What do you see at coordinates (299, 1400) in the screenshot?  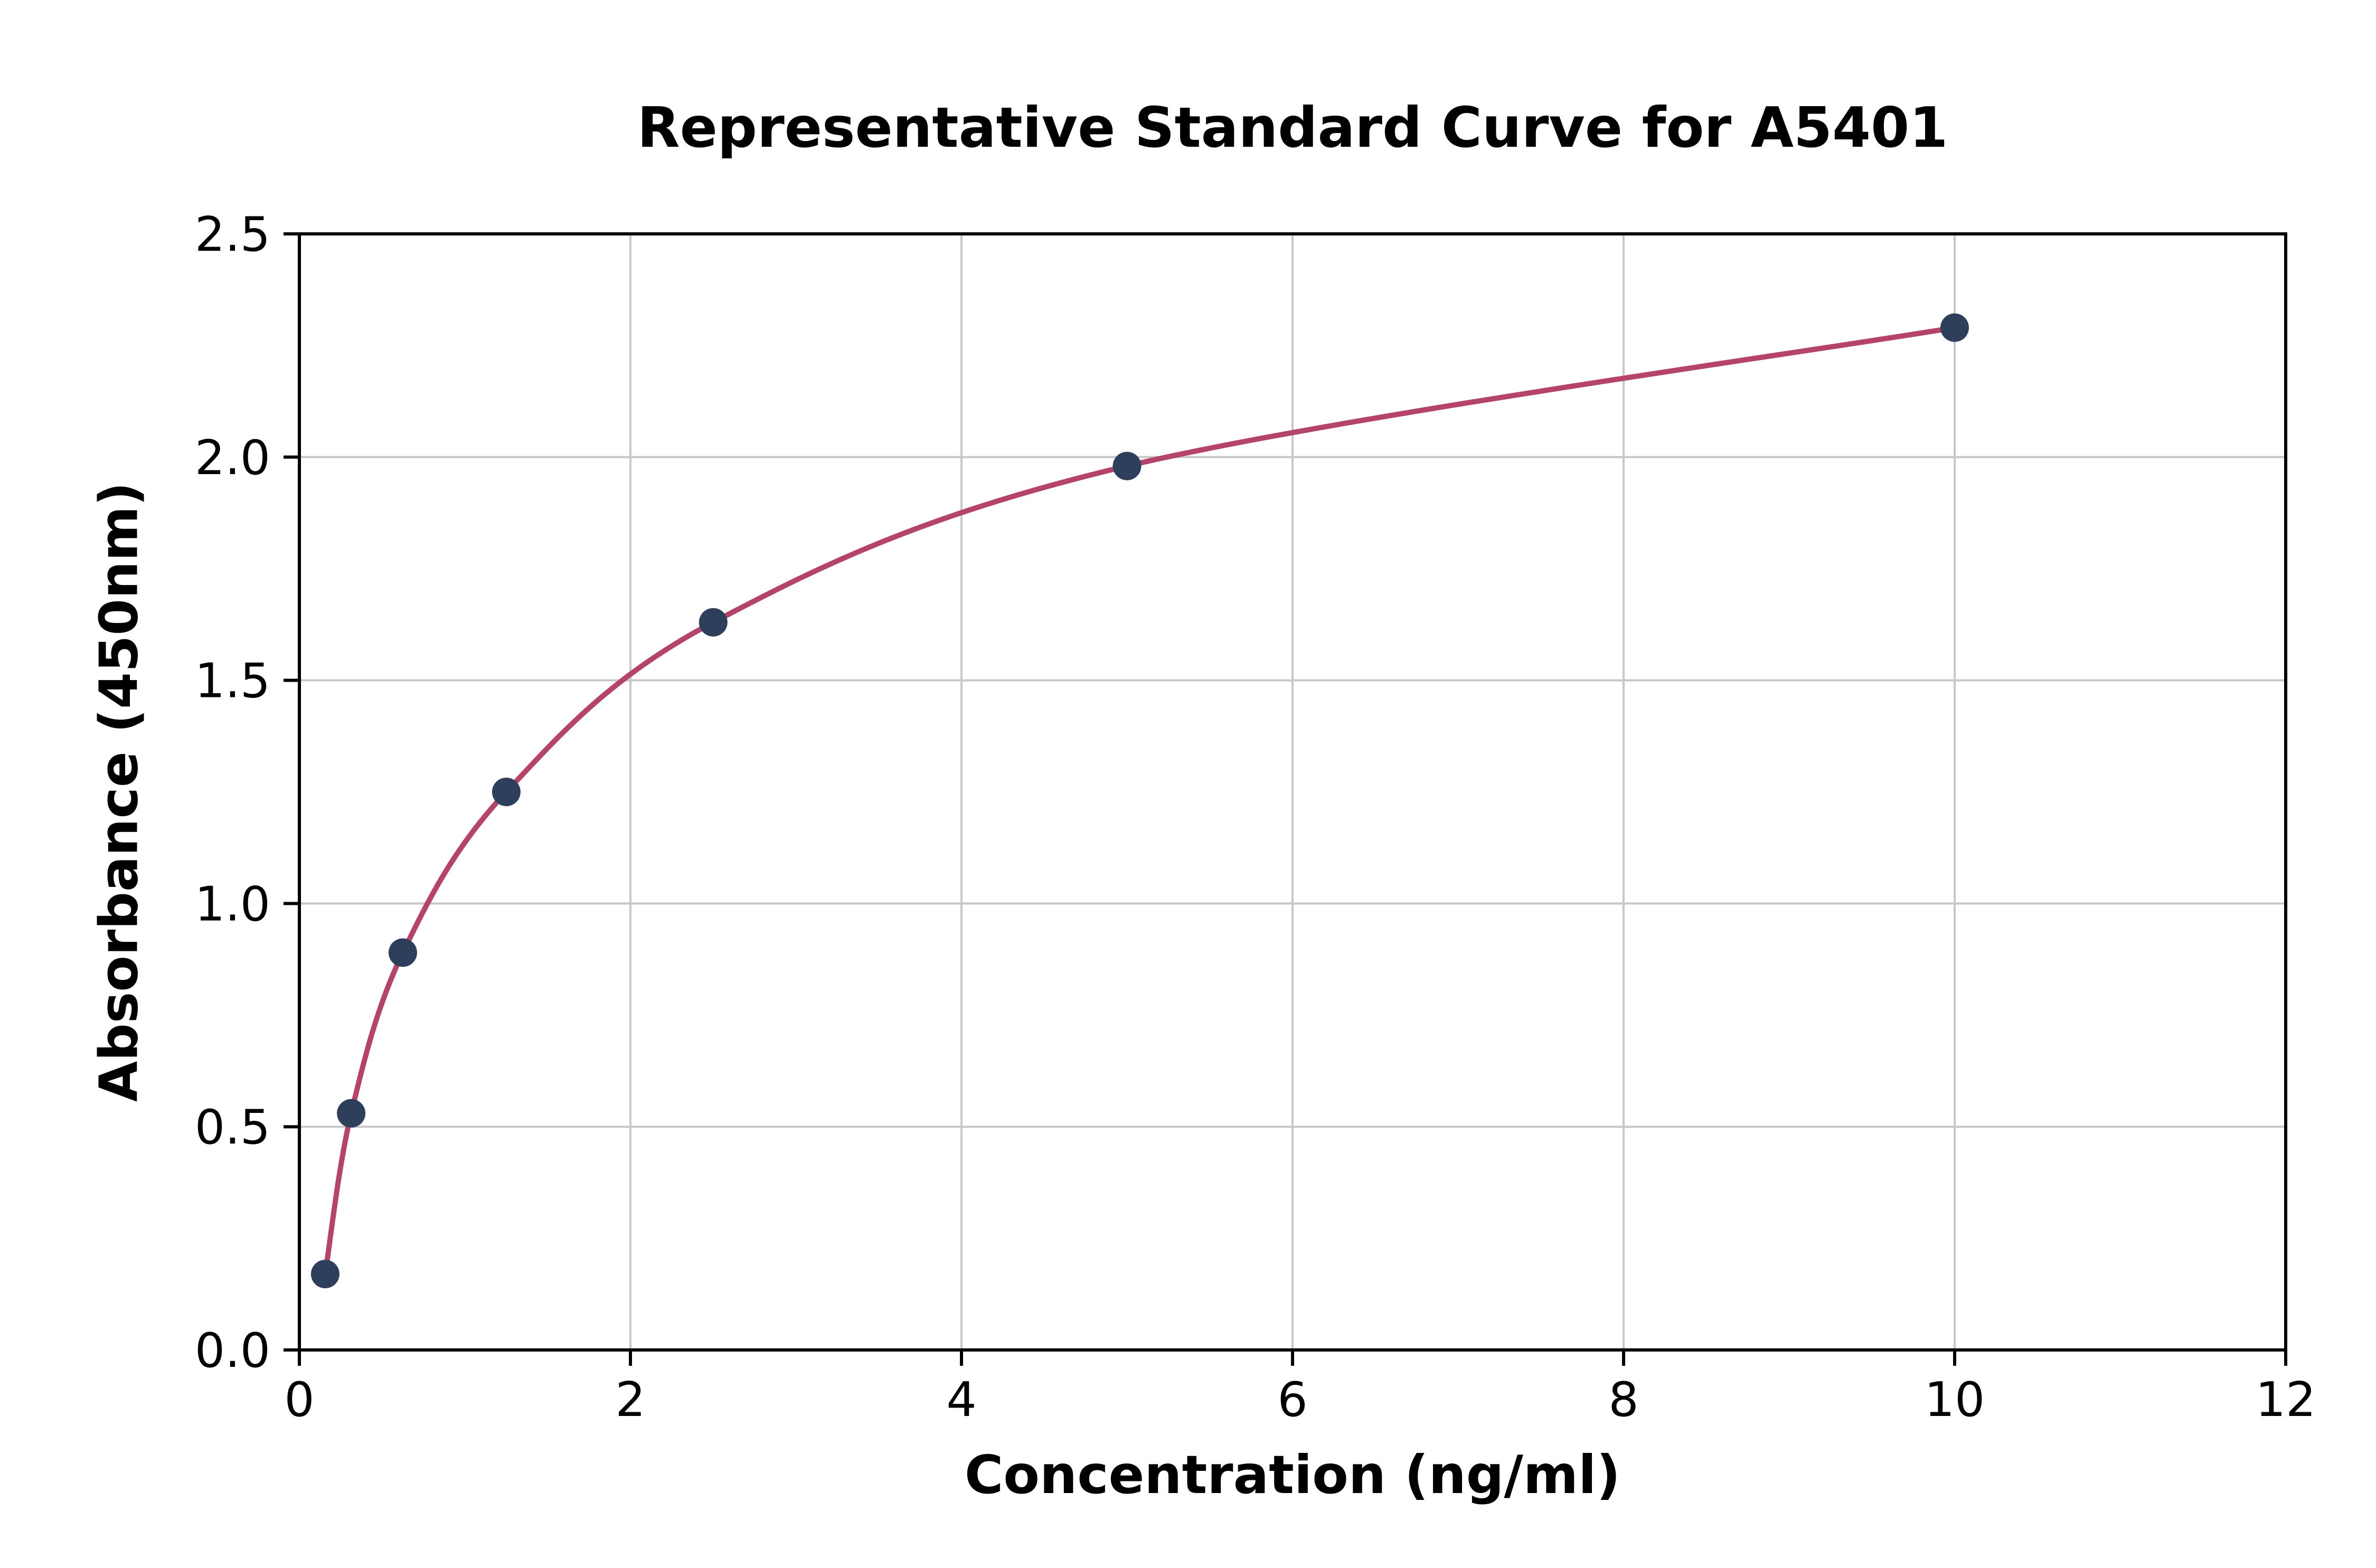 I see `x-tick-label: 0` at bounding box center [299, 1400].